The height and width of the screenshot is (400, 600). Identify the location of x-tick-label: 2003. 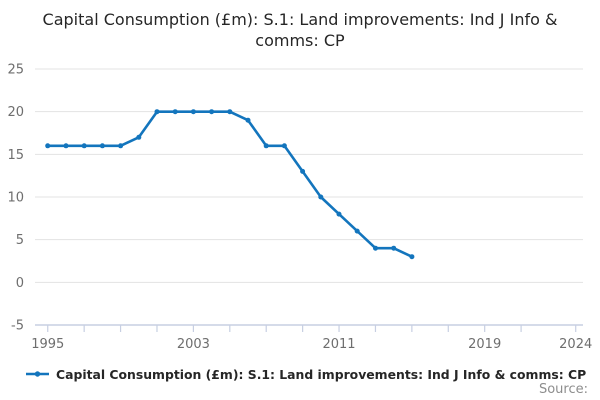
(193, 344).